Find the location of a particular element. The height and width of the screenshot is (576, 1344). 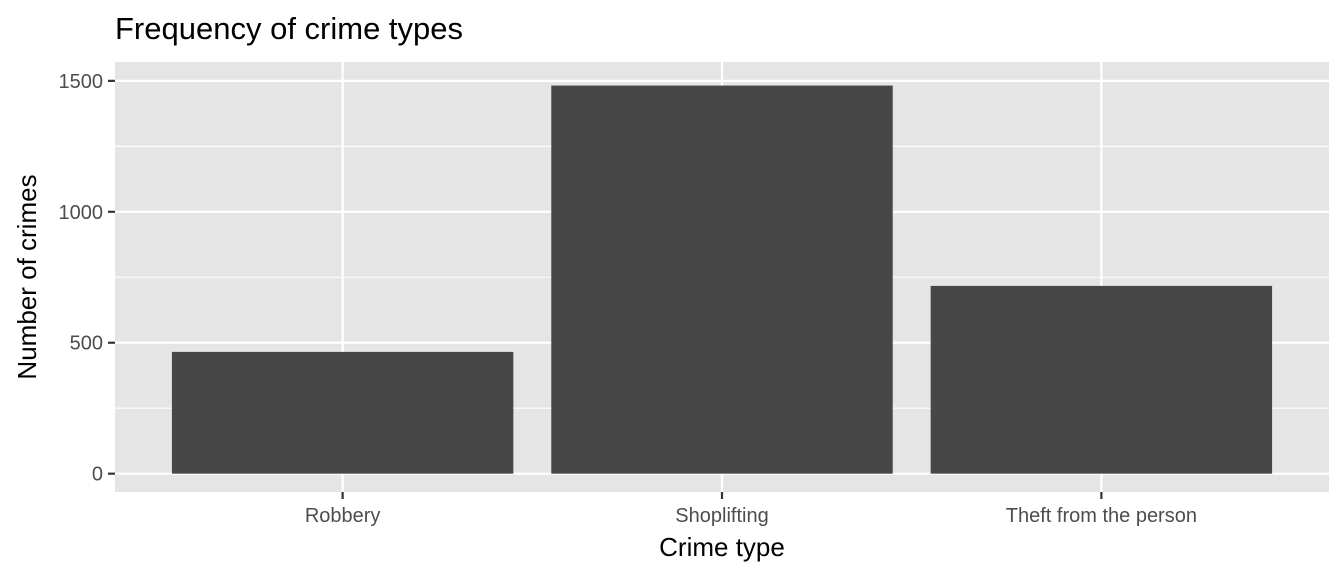

chart-title: Frequency of crime types is located at coordinates (289, 28).